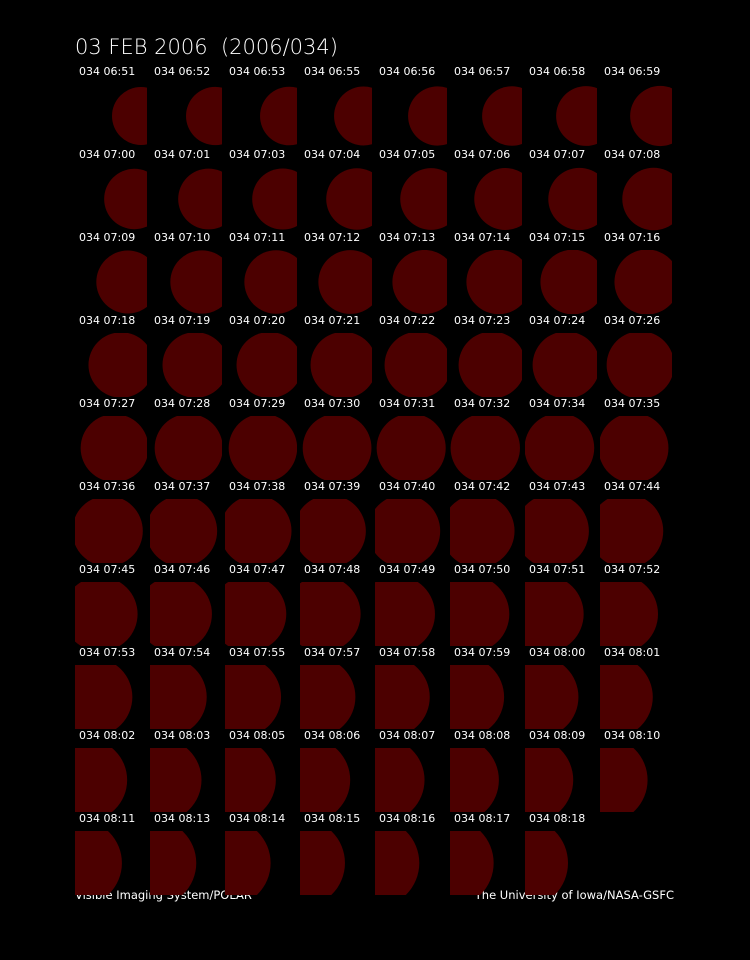  Describe the element at coordinates (332, 154) in the screenshot. I see `frame-label: 034 07:04` at that location.